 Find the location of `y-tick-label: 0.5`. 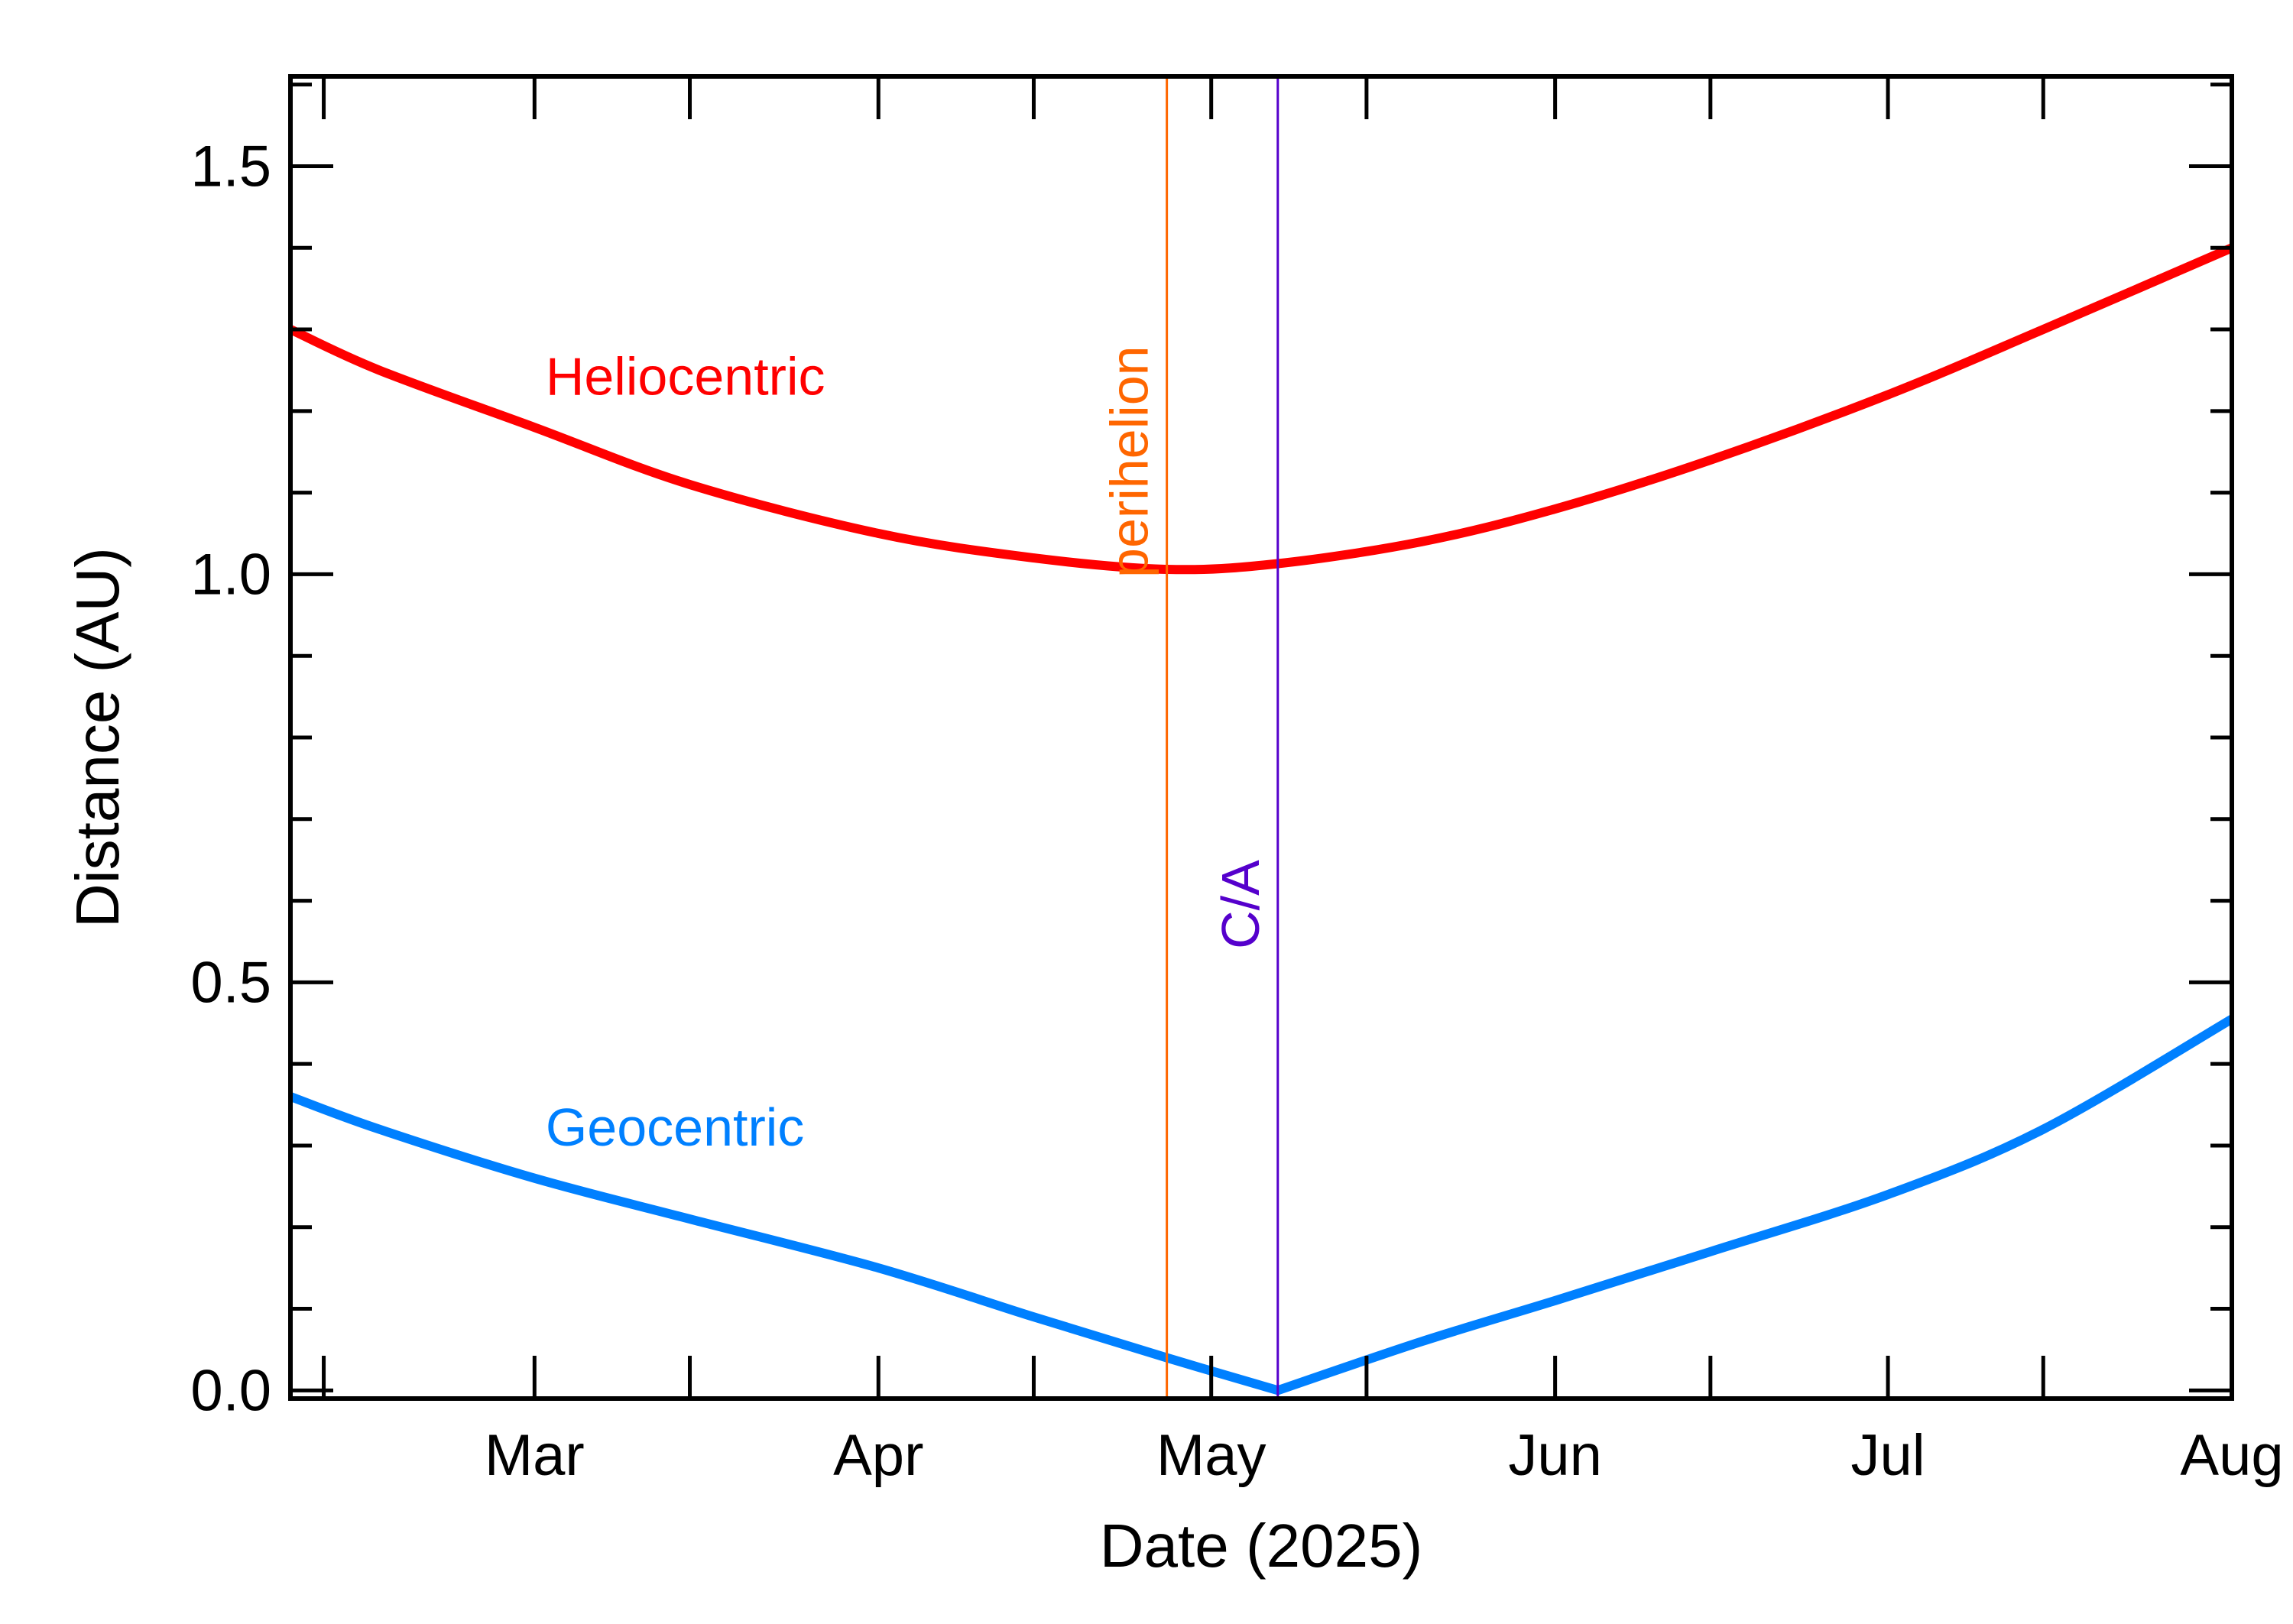

y-tick-label: 0.5 is located at coordinates (231, 982).